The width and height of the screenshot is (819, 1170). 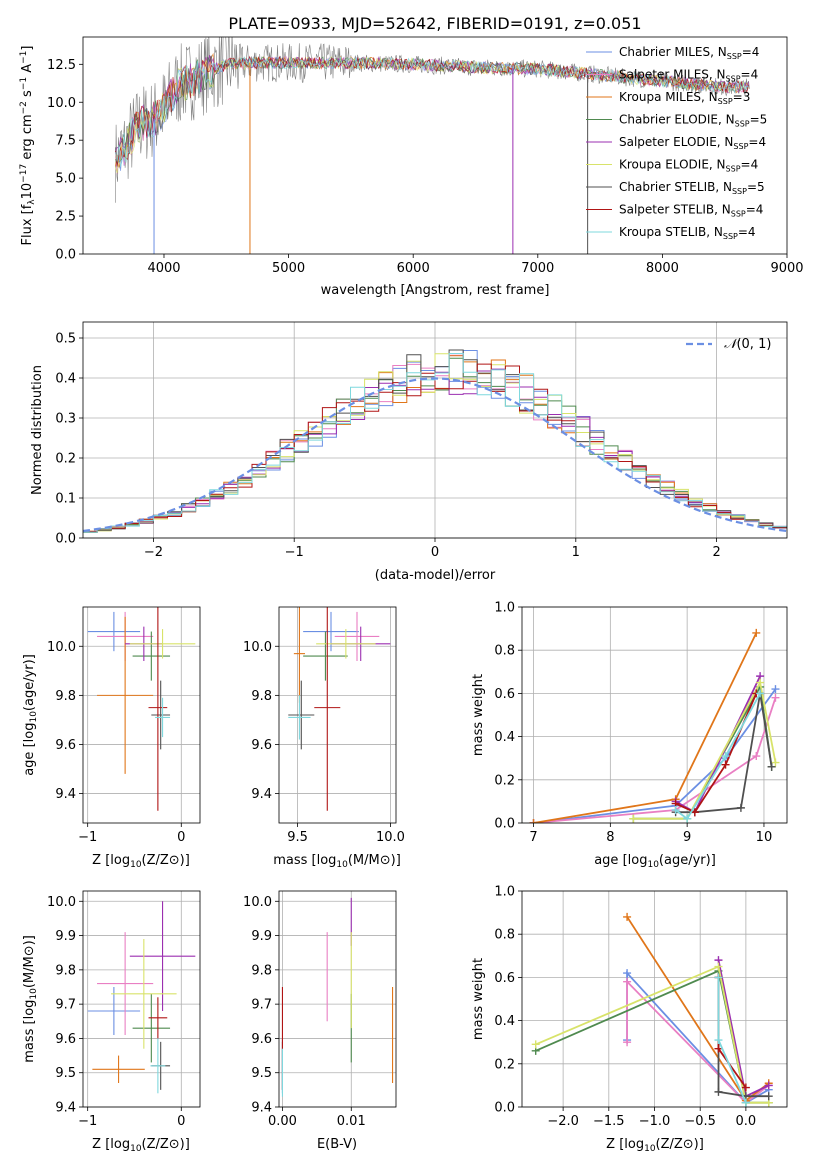 What do you see at coordinates (141, 1145) in the screenshot?
I see `x-axis-label: Z [log10(Z/Z⊙)]` at bounding box center [141, 1145].